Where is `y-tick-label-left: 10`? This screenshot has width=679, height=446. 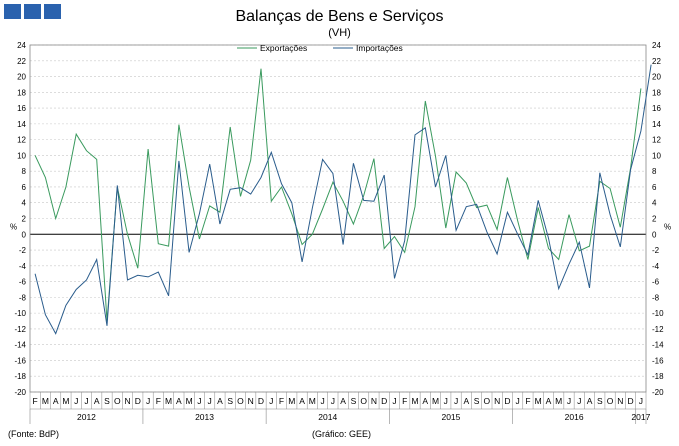
y-tick-label-left: 10 is located at coordinates (21, 155).